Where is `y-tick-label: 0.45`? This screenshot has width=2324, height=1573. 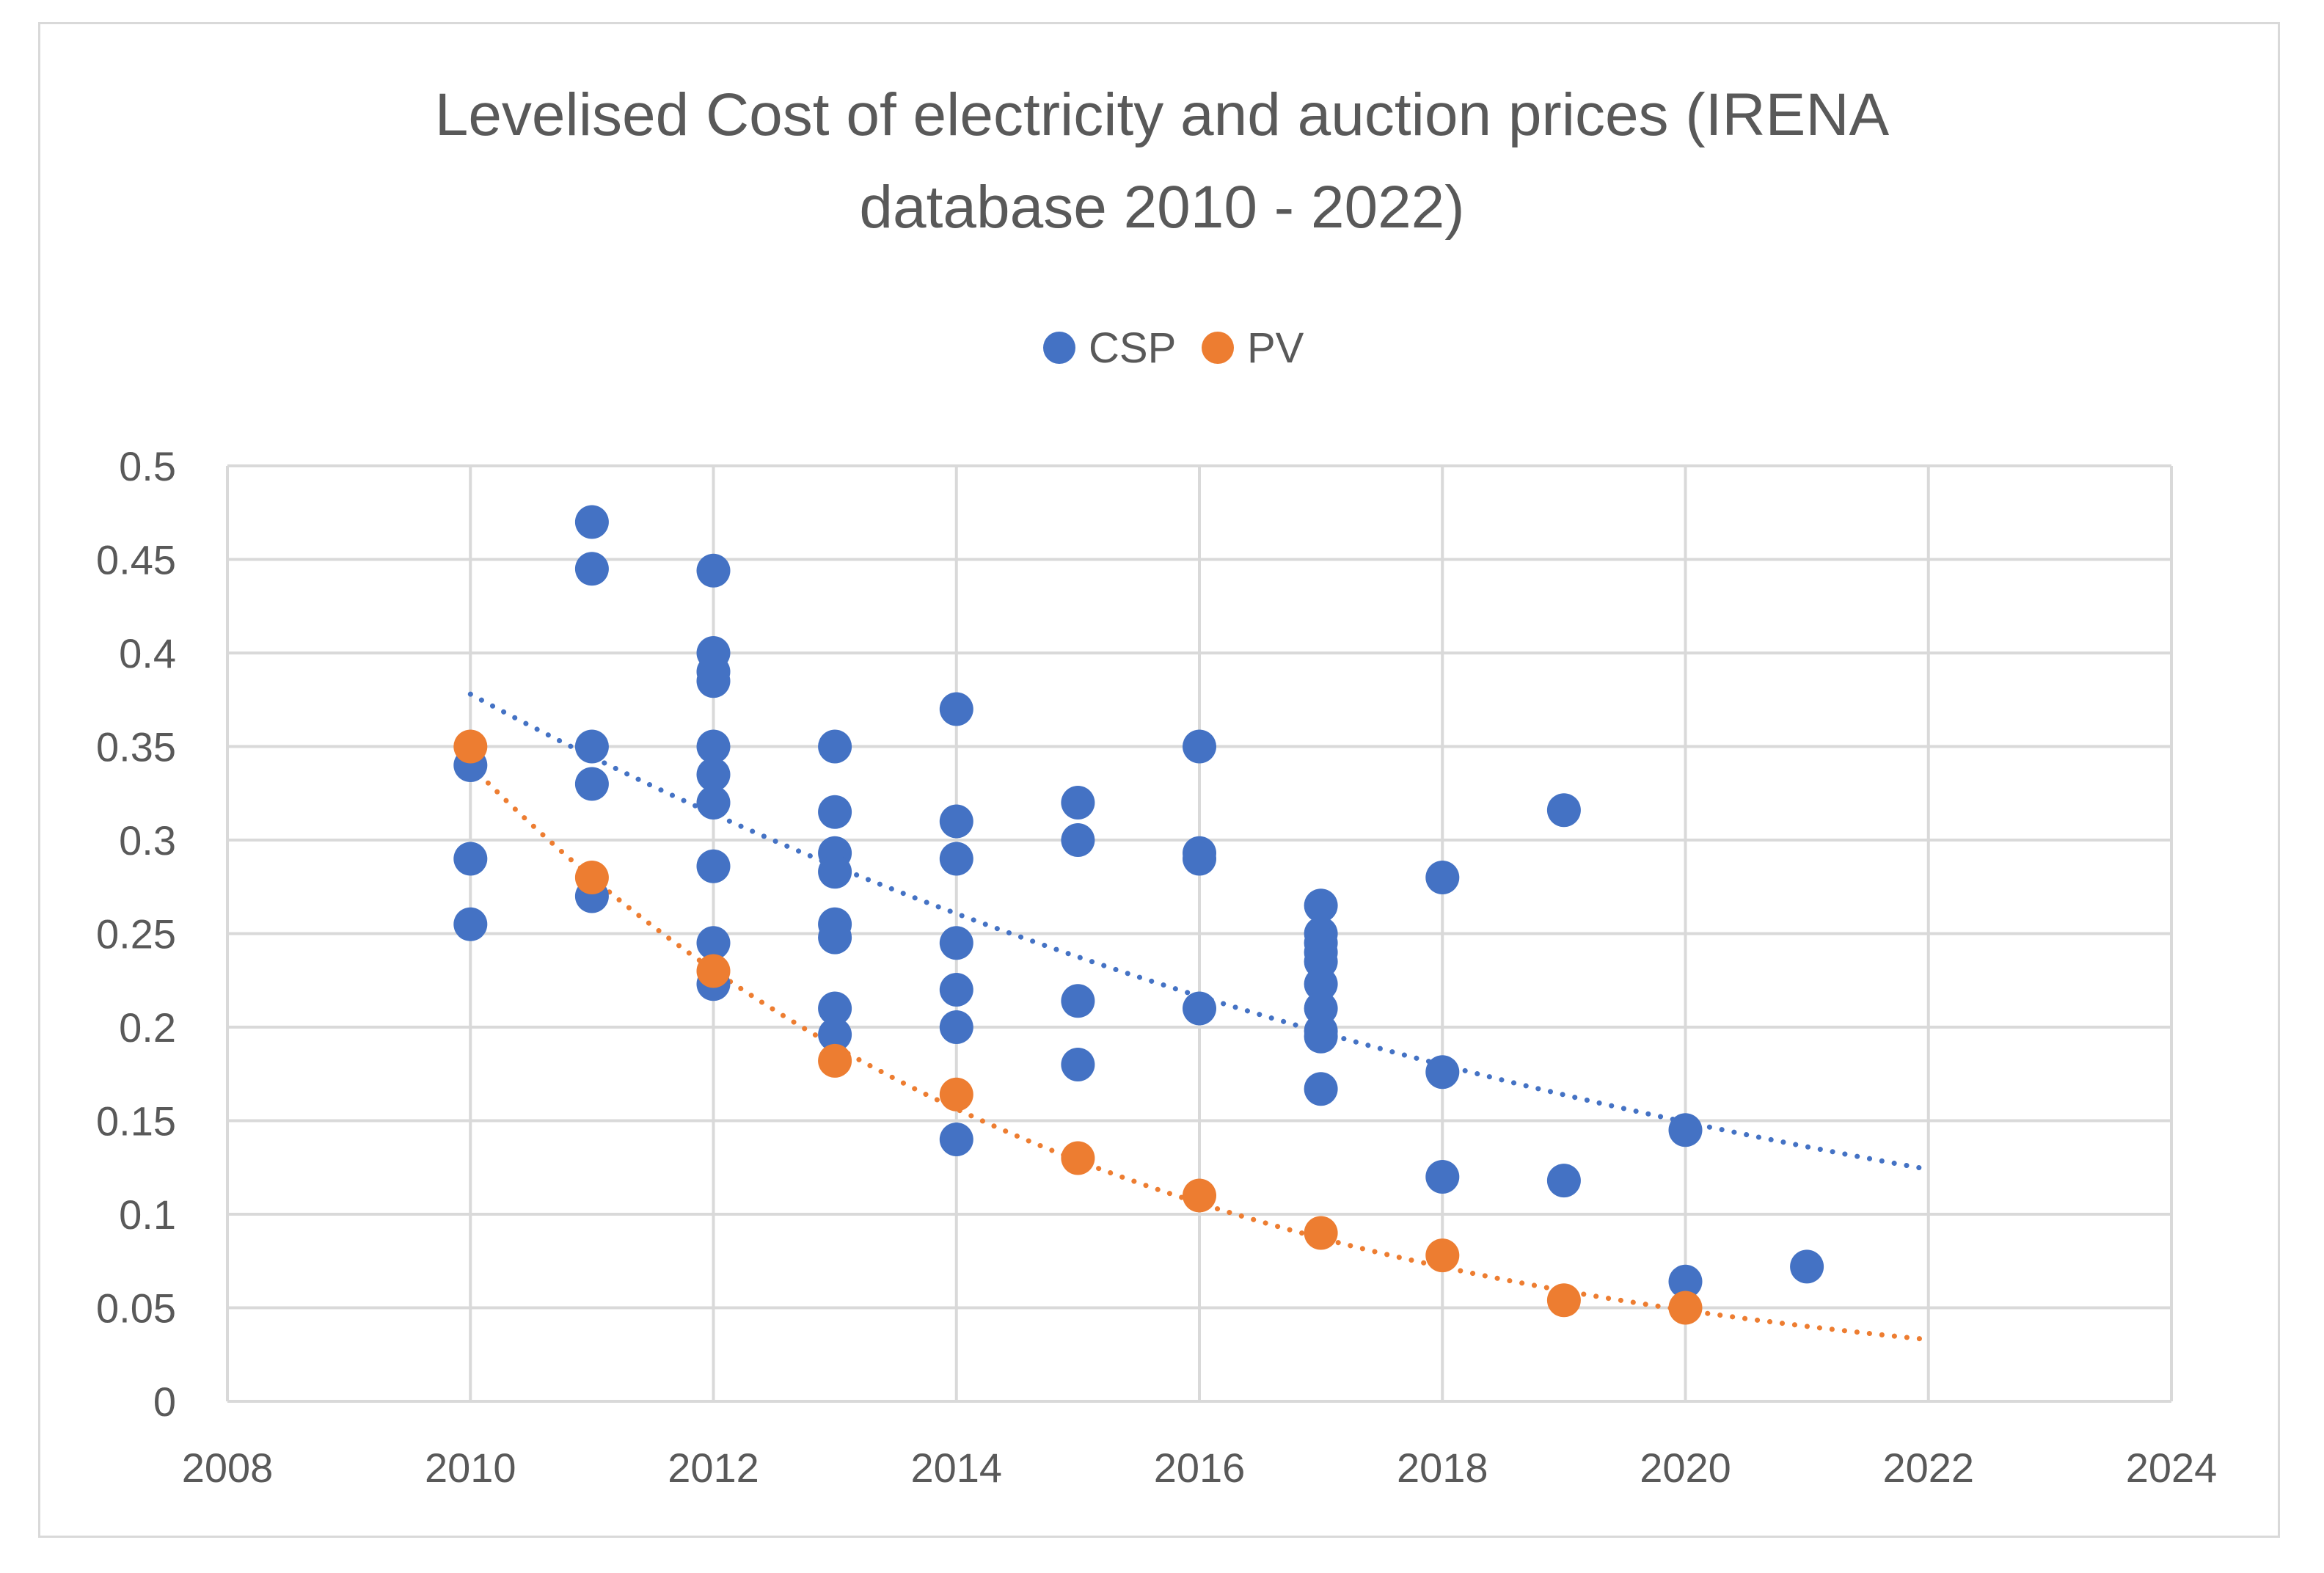
y-tick-label: 0.45 is located at coordinates (136, 560).